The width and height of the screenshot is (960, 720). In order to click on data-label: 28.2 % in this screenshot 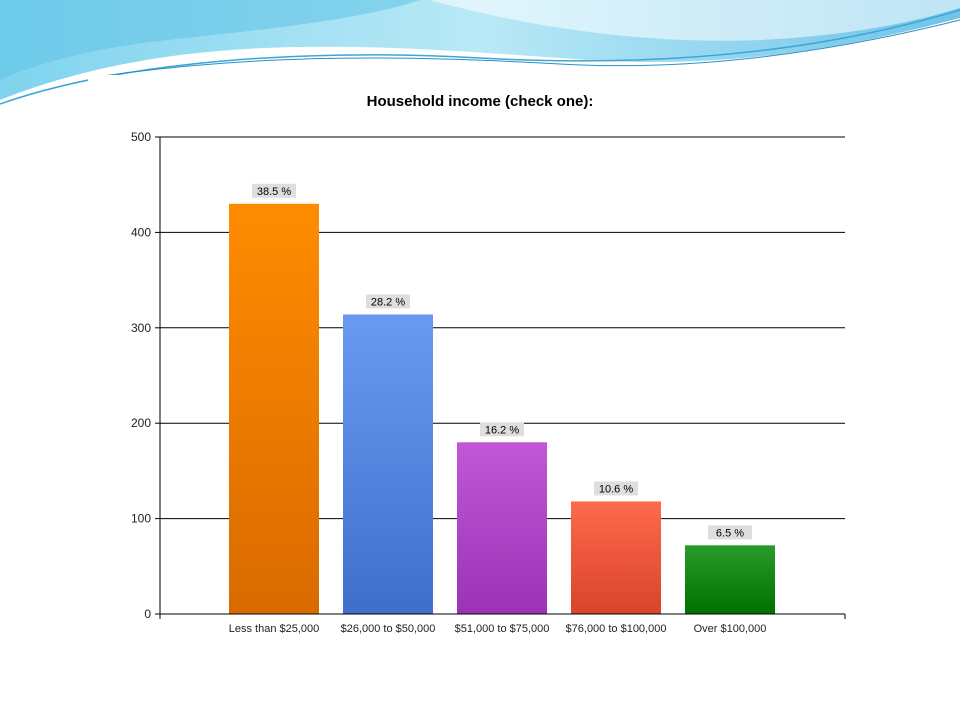, I will do `click(388, 302)`.